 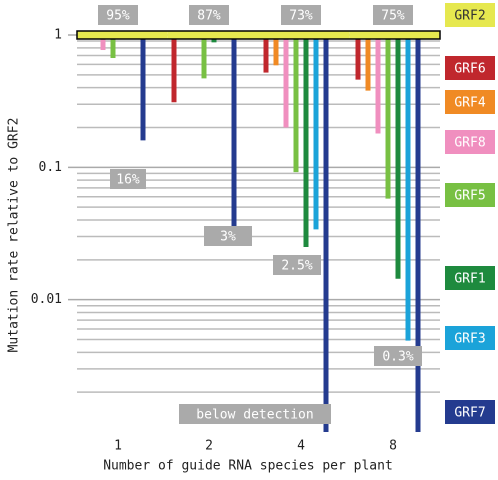 What do you see at coordinates (301, 446) in the screenshot?
I see `x-tick-label: 4` at bounding box center [301, 446].